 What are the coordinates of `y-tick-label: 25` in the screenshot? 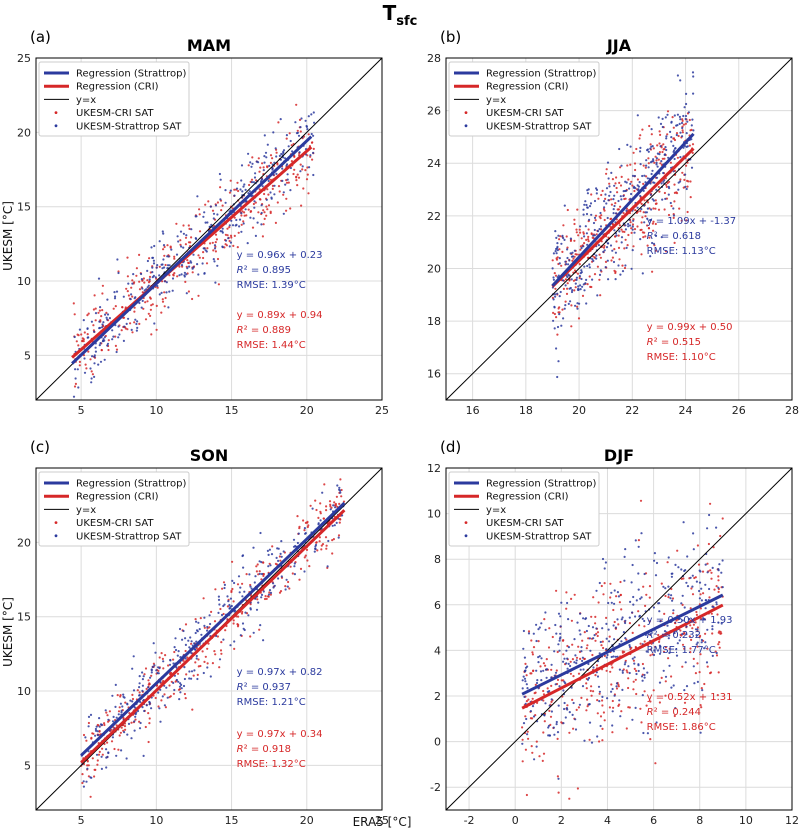 It's located at (24, 58).